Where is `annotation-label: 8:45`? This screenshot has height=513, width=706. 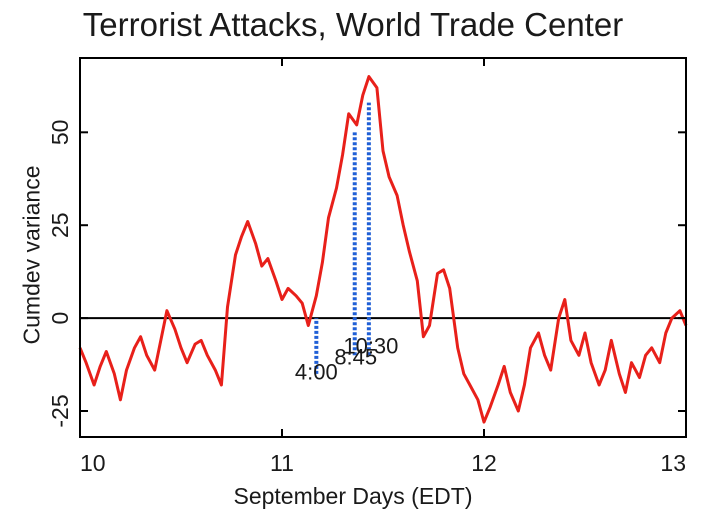
annotation-label: 8:45 is located at coordinates (355, 357).